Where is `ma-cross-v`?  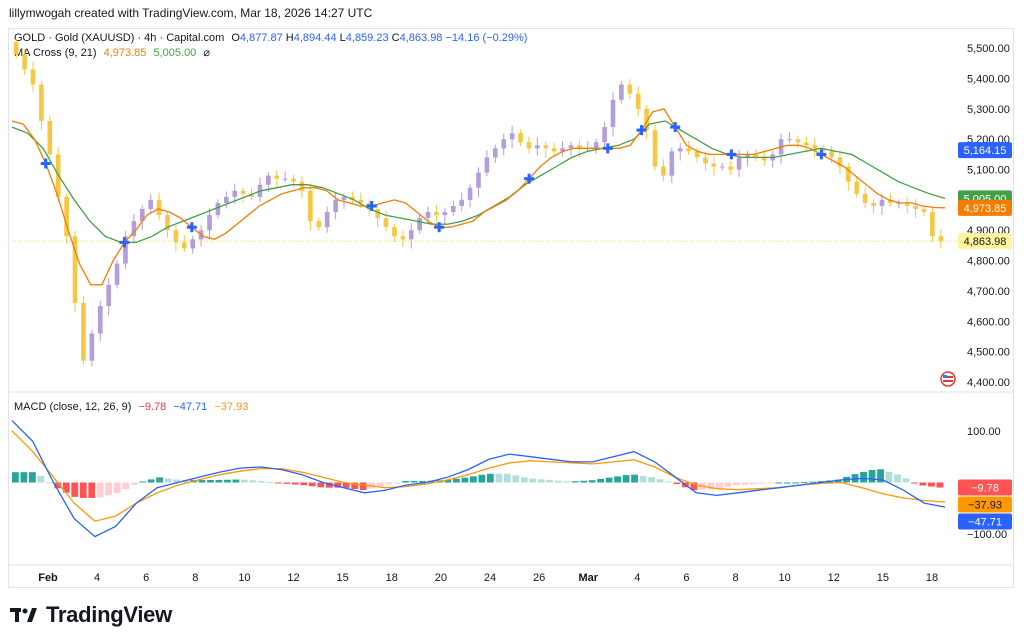 ma-cross-v is located at coordinates (529, 178).